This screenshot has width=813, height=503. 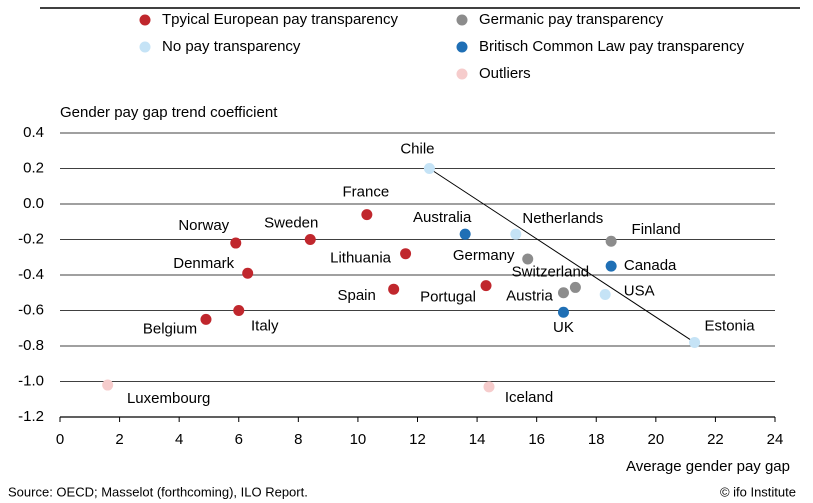 What do you see at coordinates (60, 439) in the screenshot?
I see `x-tick-label: 0` at bounding box center [60, 439].